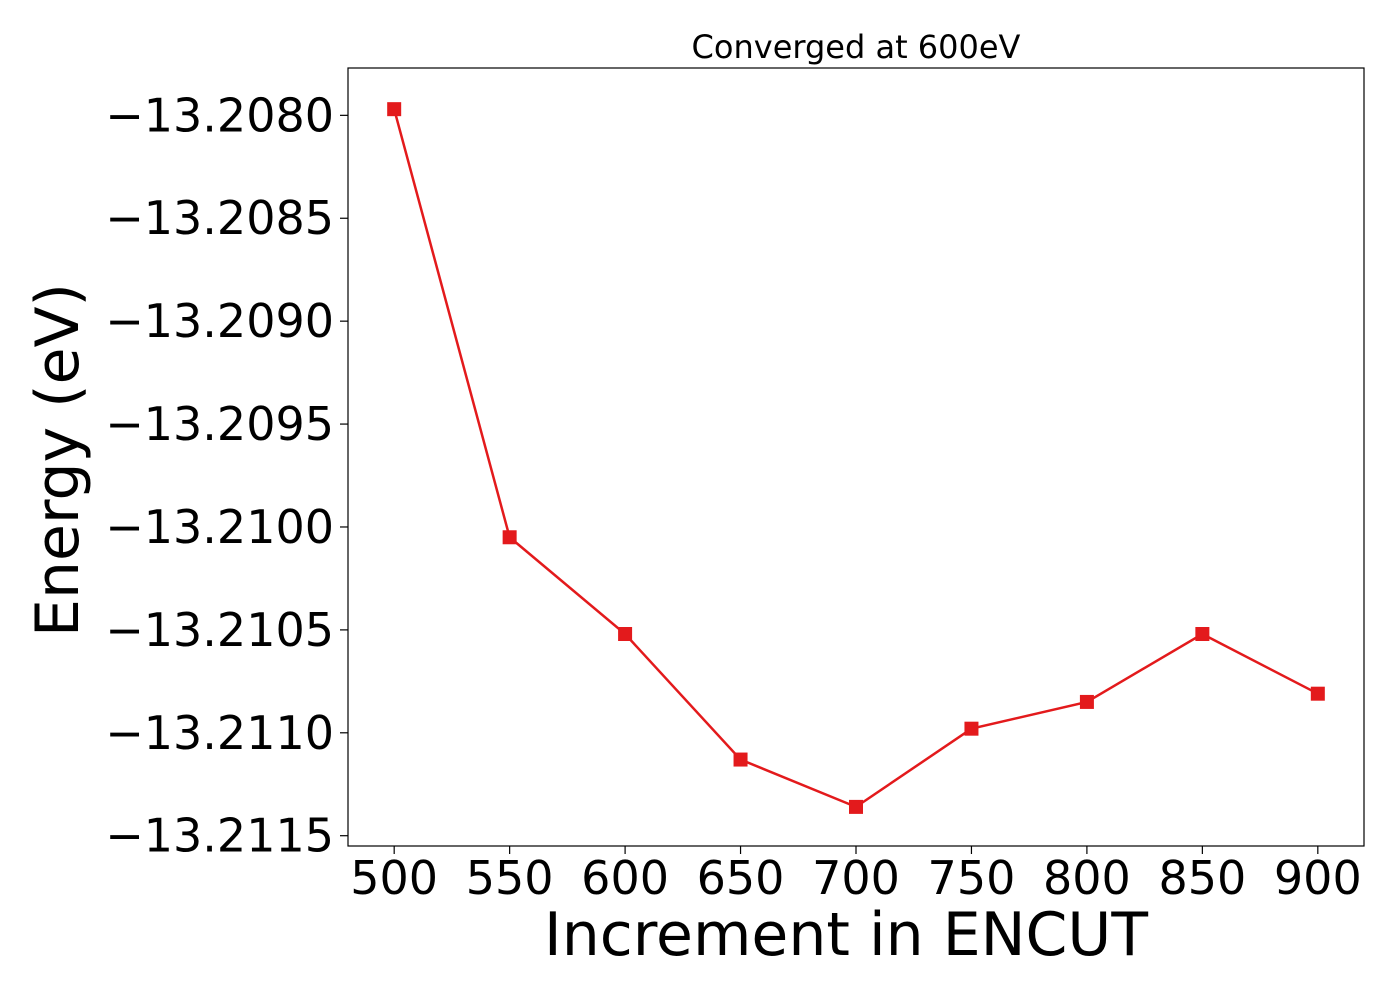 The width and height of the screenshot is (1400, 1005). Describe the element at coordinates (394, 878) in the screenshot. I see `x-tick-label: 500` at that location.